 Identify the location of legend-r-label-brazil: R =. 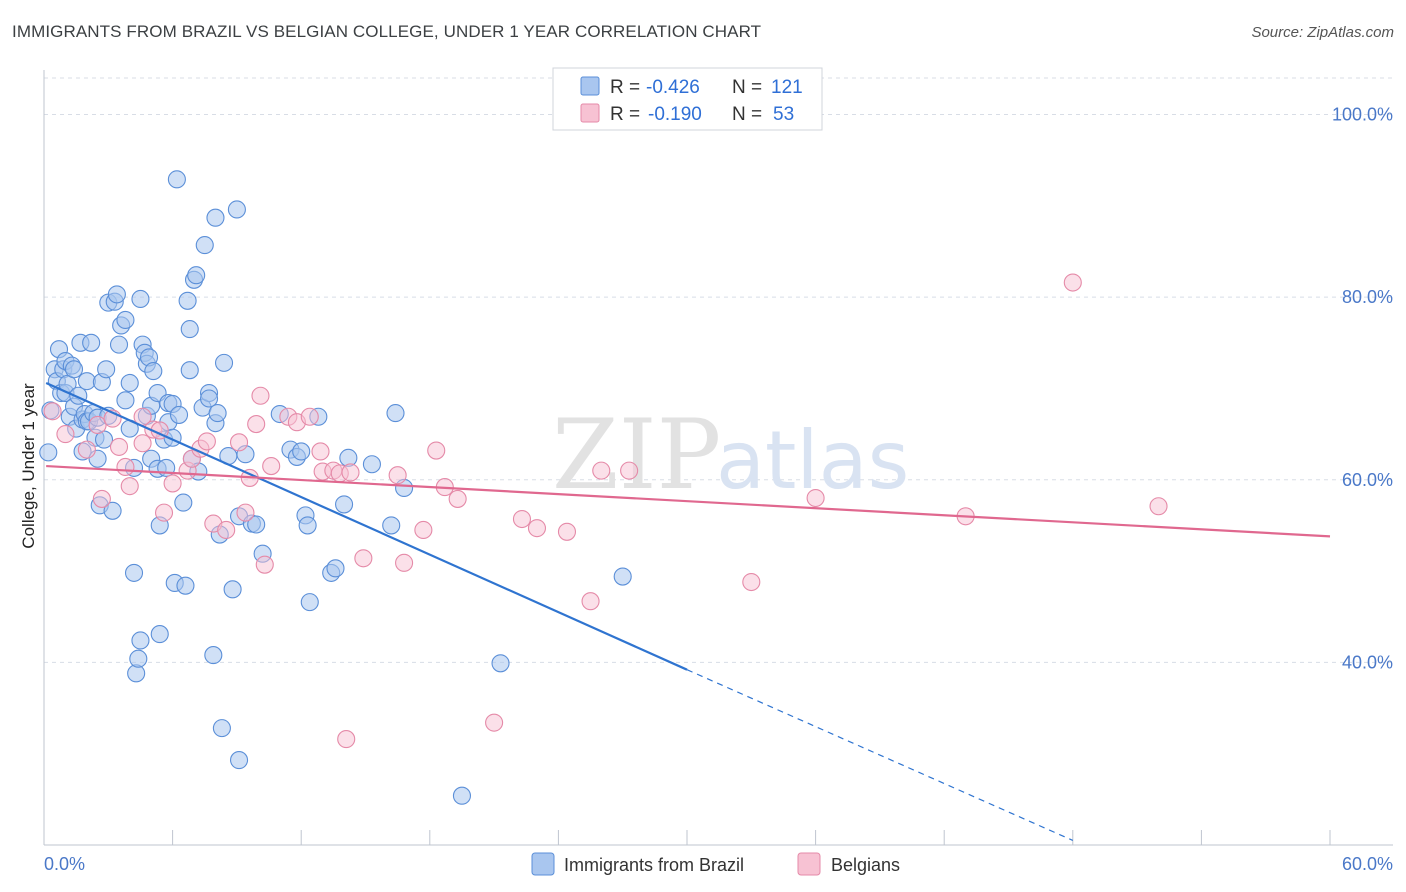
(625, 87).